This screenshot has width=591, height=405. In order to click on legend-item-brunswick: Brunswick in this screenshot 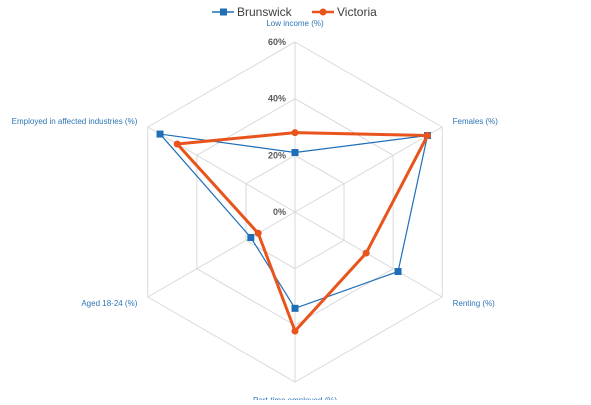, I will do `click(252, 12)`.